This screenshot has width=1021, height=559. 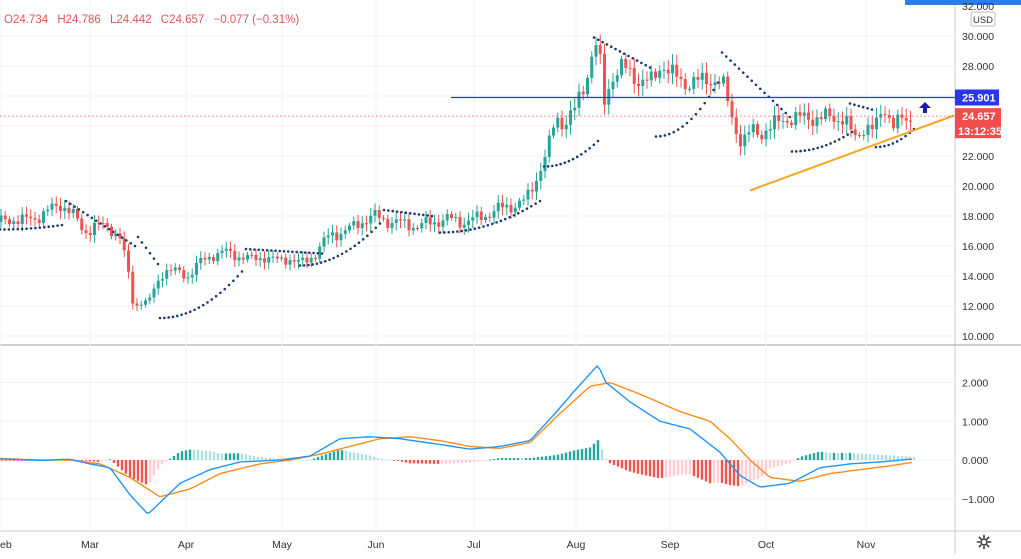 I want to click on change-value: −0.077 (−0.31%), so click(x=256, y=20).